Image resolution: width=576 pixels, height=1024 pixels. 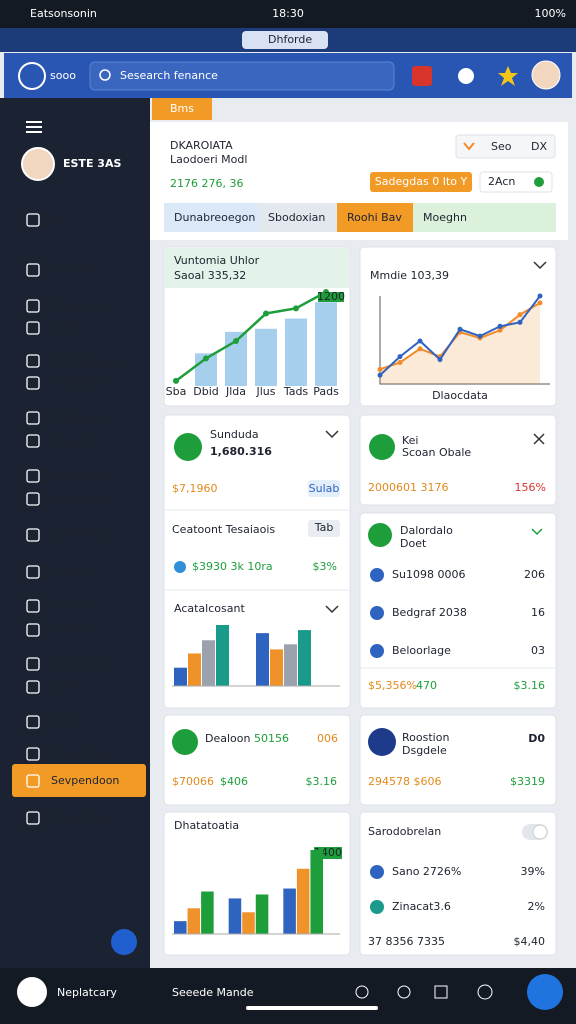 What do you see at coordinates (61, 219) in the screenshot?
I see `menu-item: Bea` at bounding box center [61, 219].